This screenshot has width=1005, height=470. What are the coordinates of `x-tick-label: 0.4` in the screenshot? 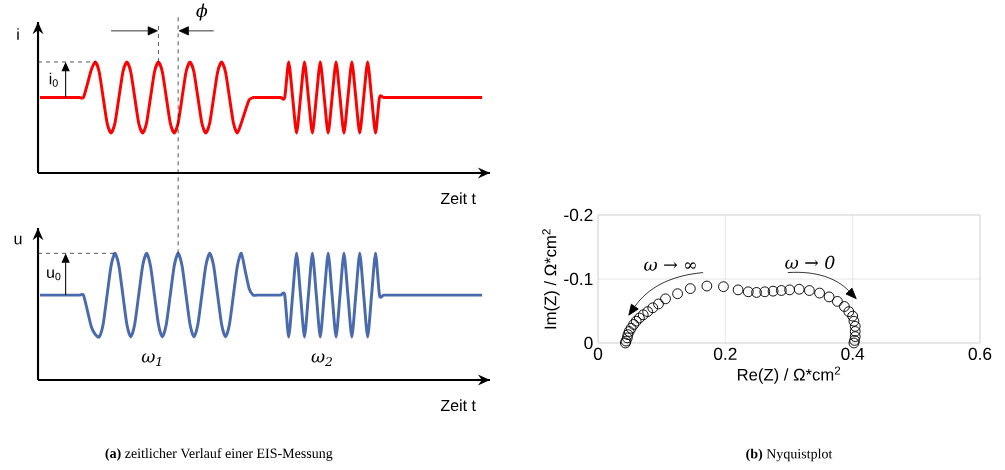 It's located at (853, 353).